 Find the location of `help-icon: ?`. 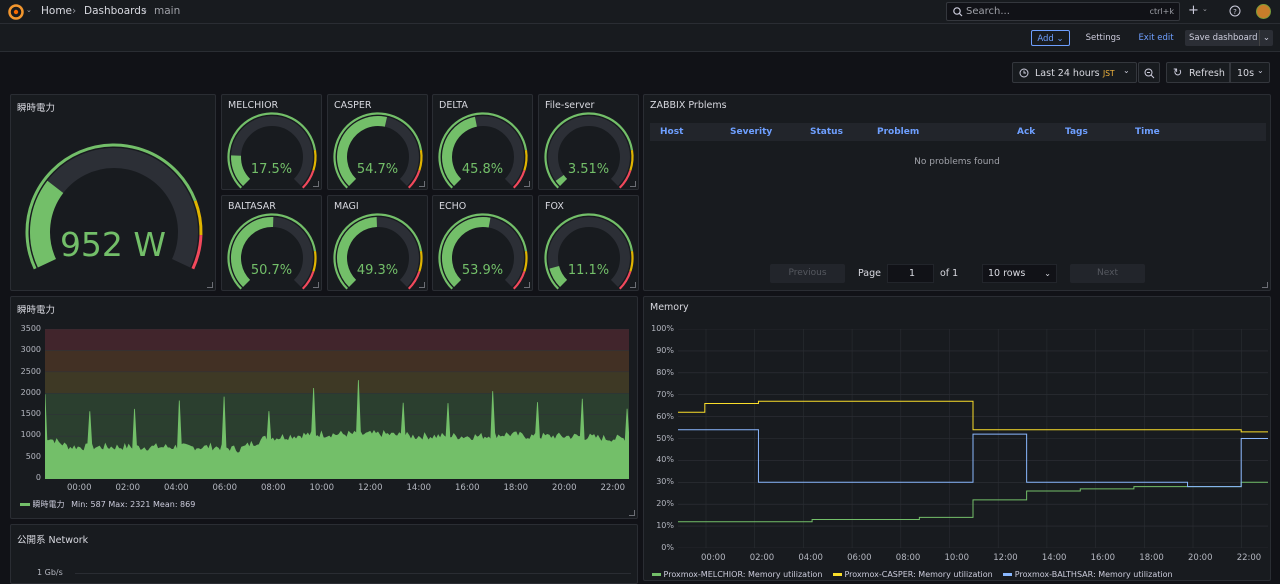

help-icon: ? is located at coordinates (1235, 11).